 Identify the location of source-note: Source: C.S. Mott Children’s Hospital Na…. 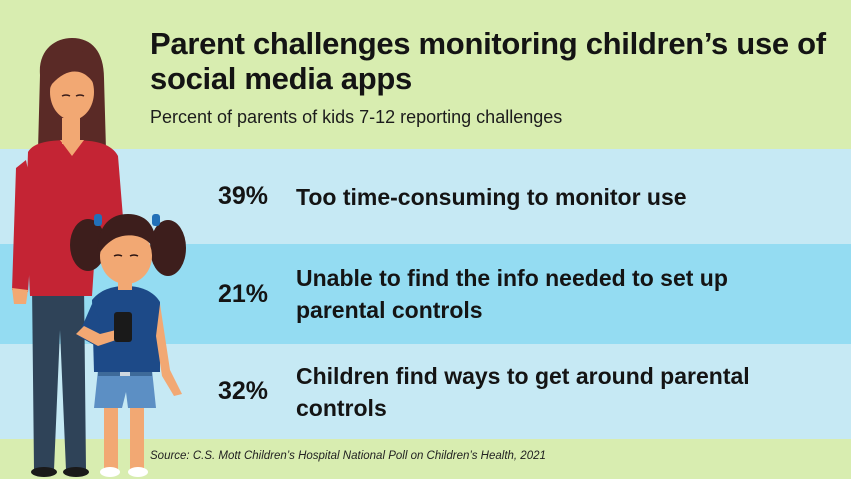
(348, 456).